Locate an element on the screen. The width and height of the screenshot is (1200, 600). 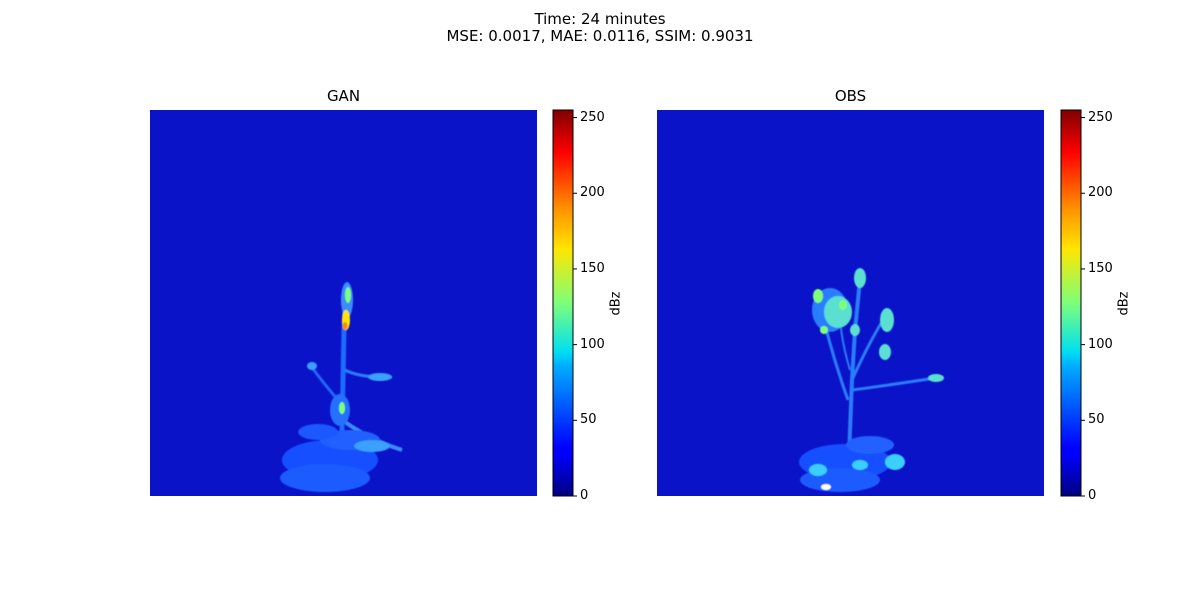
panel-title-gan: GAN is located at coordinates (343, 96).